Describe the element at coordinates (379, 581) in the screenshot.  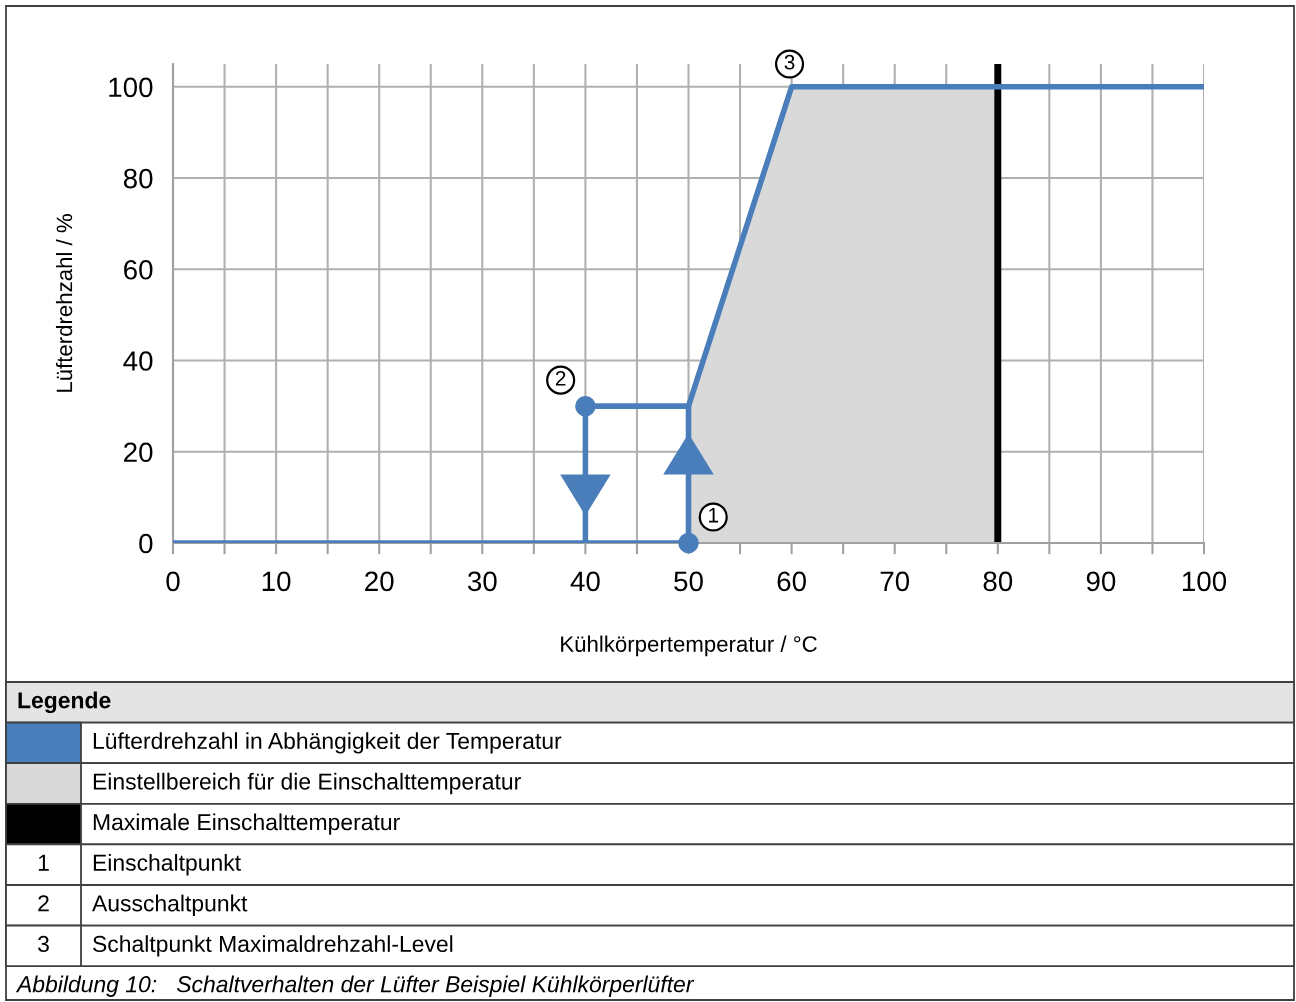
I see `x-tick-label: 20` at that location.